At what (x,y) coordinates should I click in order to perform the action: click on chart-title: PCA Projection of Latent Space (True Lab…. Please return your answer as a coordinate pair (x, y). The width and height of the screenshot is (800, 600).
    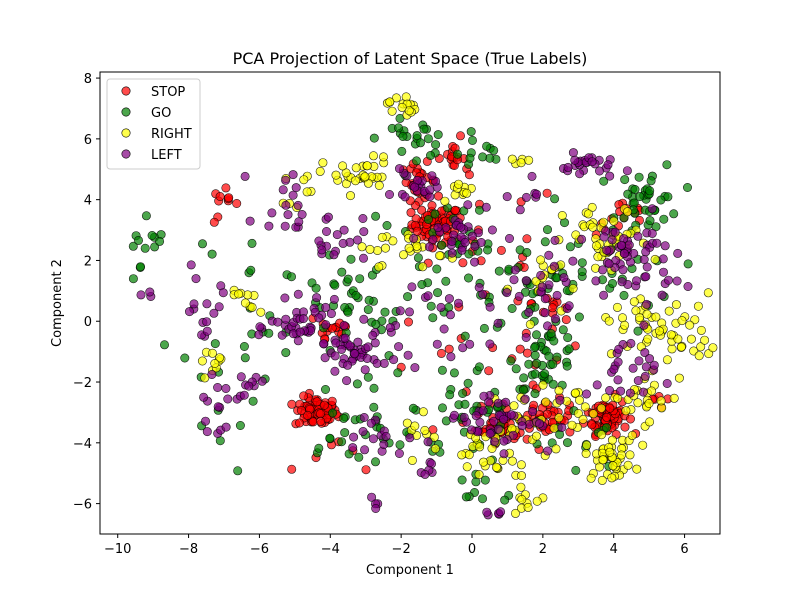
    Looking at the image, I should click on (410, 58).